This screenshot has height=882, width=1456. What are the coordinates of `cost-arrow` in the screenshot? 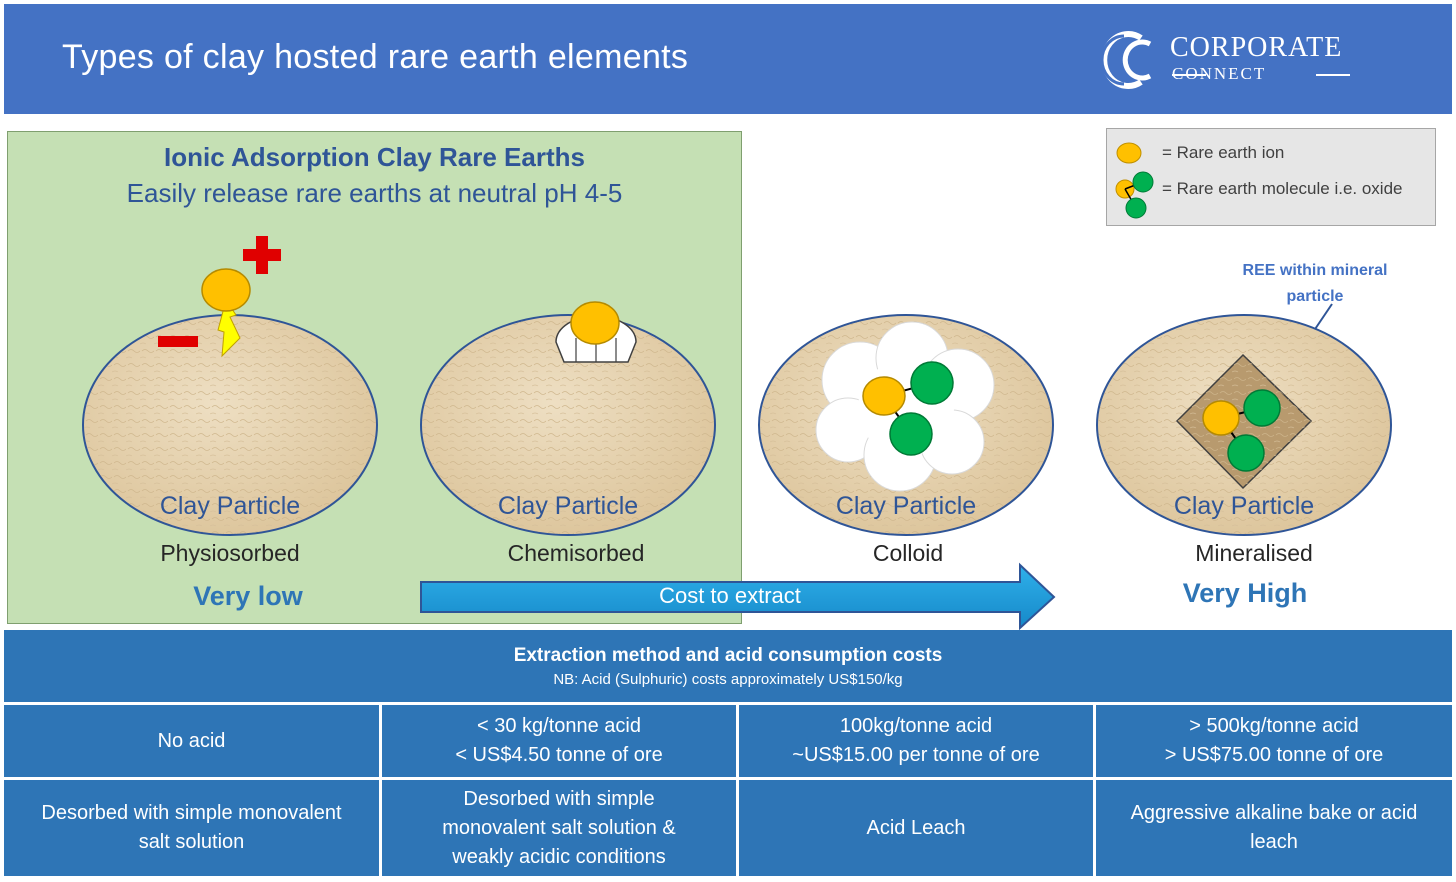 It's located at (738, 596).